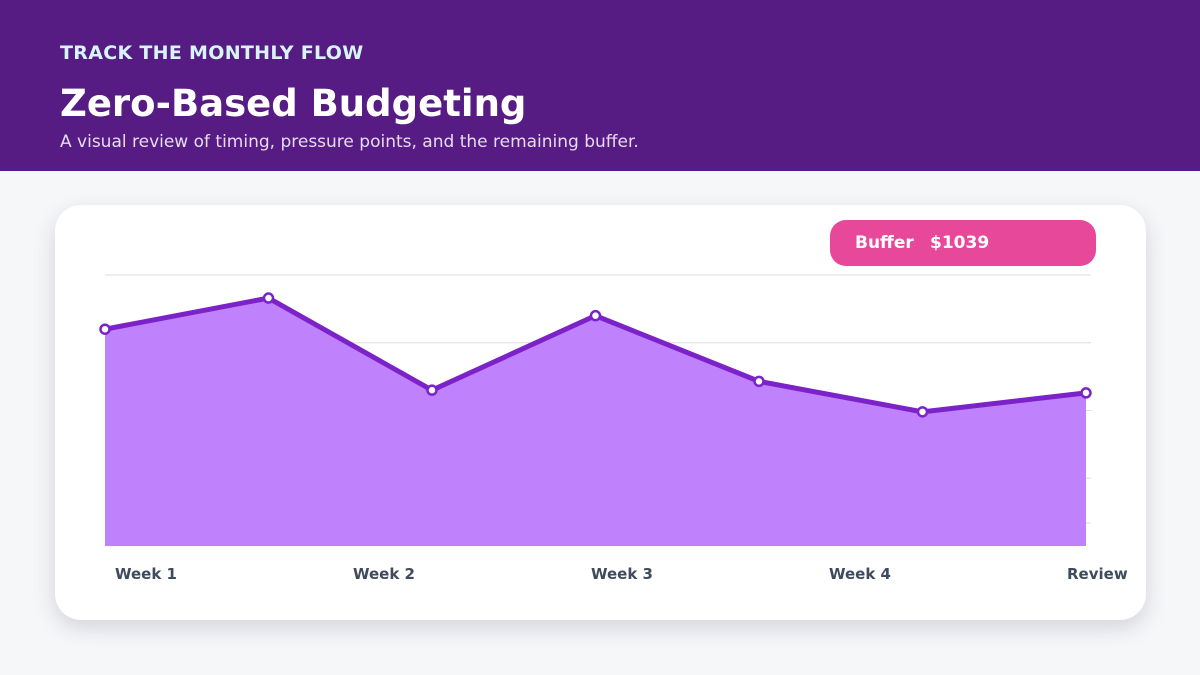 This screenshot has height=675, width=1200. I want to click on buffer-badge: Buffer $1039, so click(963, 243).